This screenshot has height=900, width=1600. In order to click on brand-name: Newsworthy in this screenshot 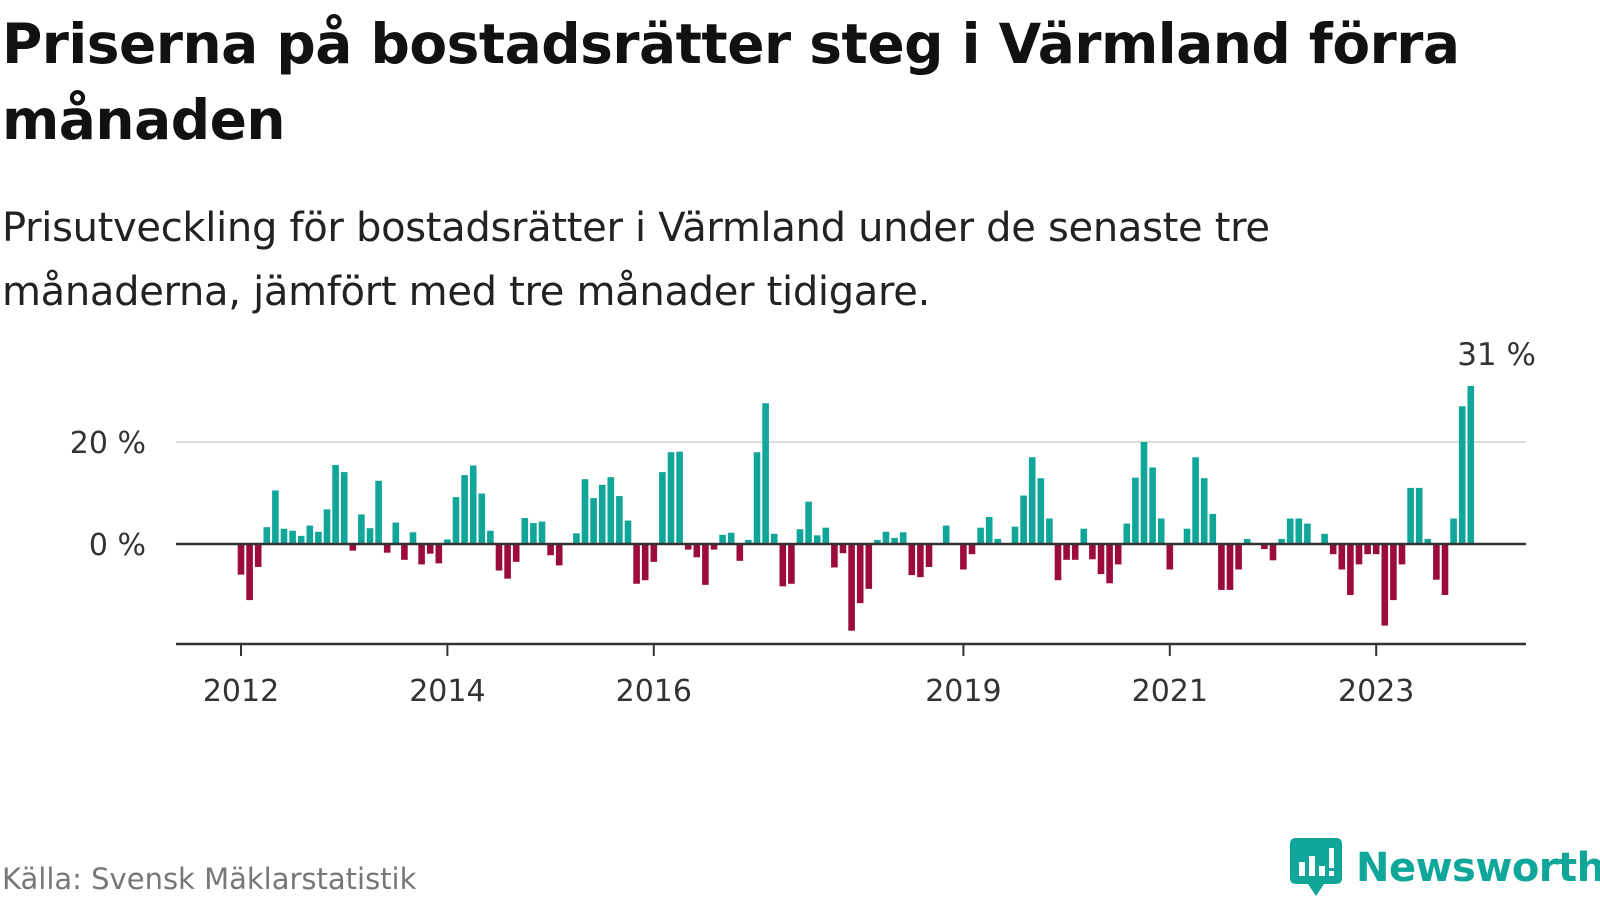, I will do `click(1478, 868)`.